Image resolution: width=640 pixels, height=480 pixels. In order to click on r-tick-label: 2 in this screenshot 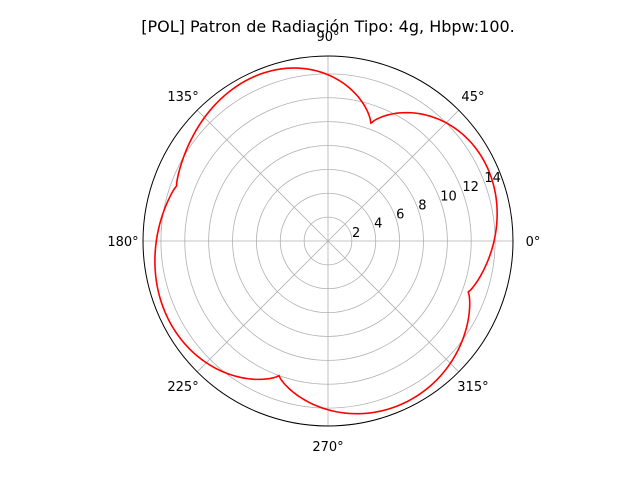, I will do `click(356, 233)`.